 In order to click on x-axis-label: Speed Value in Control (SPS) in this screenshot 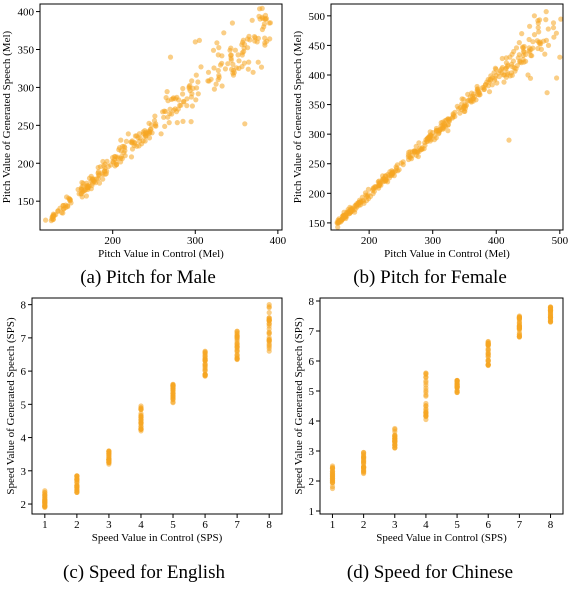, I will do `click(441, 538)`.